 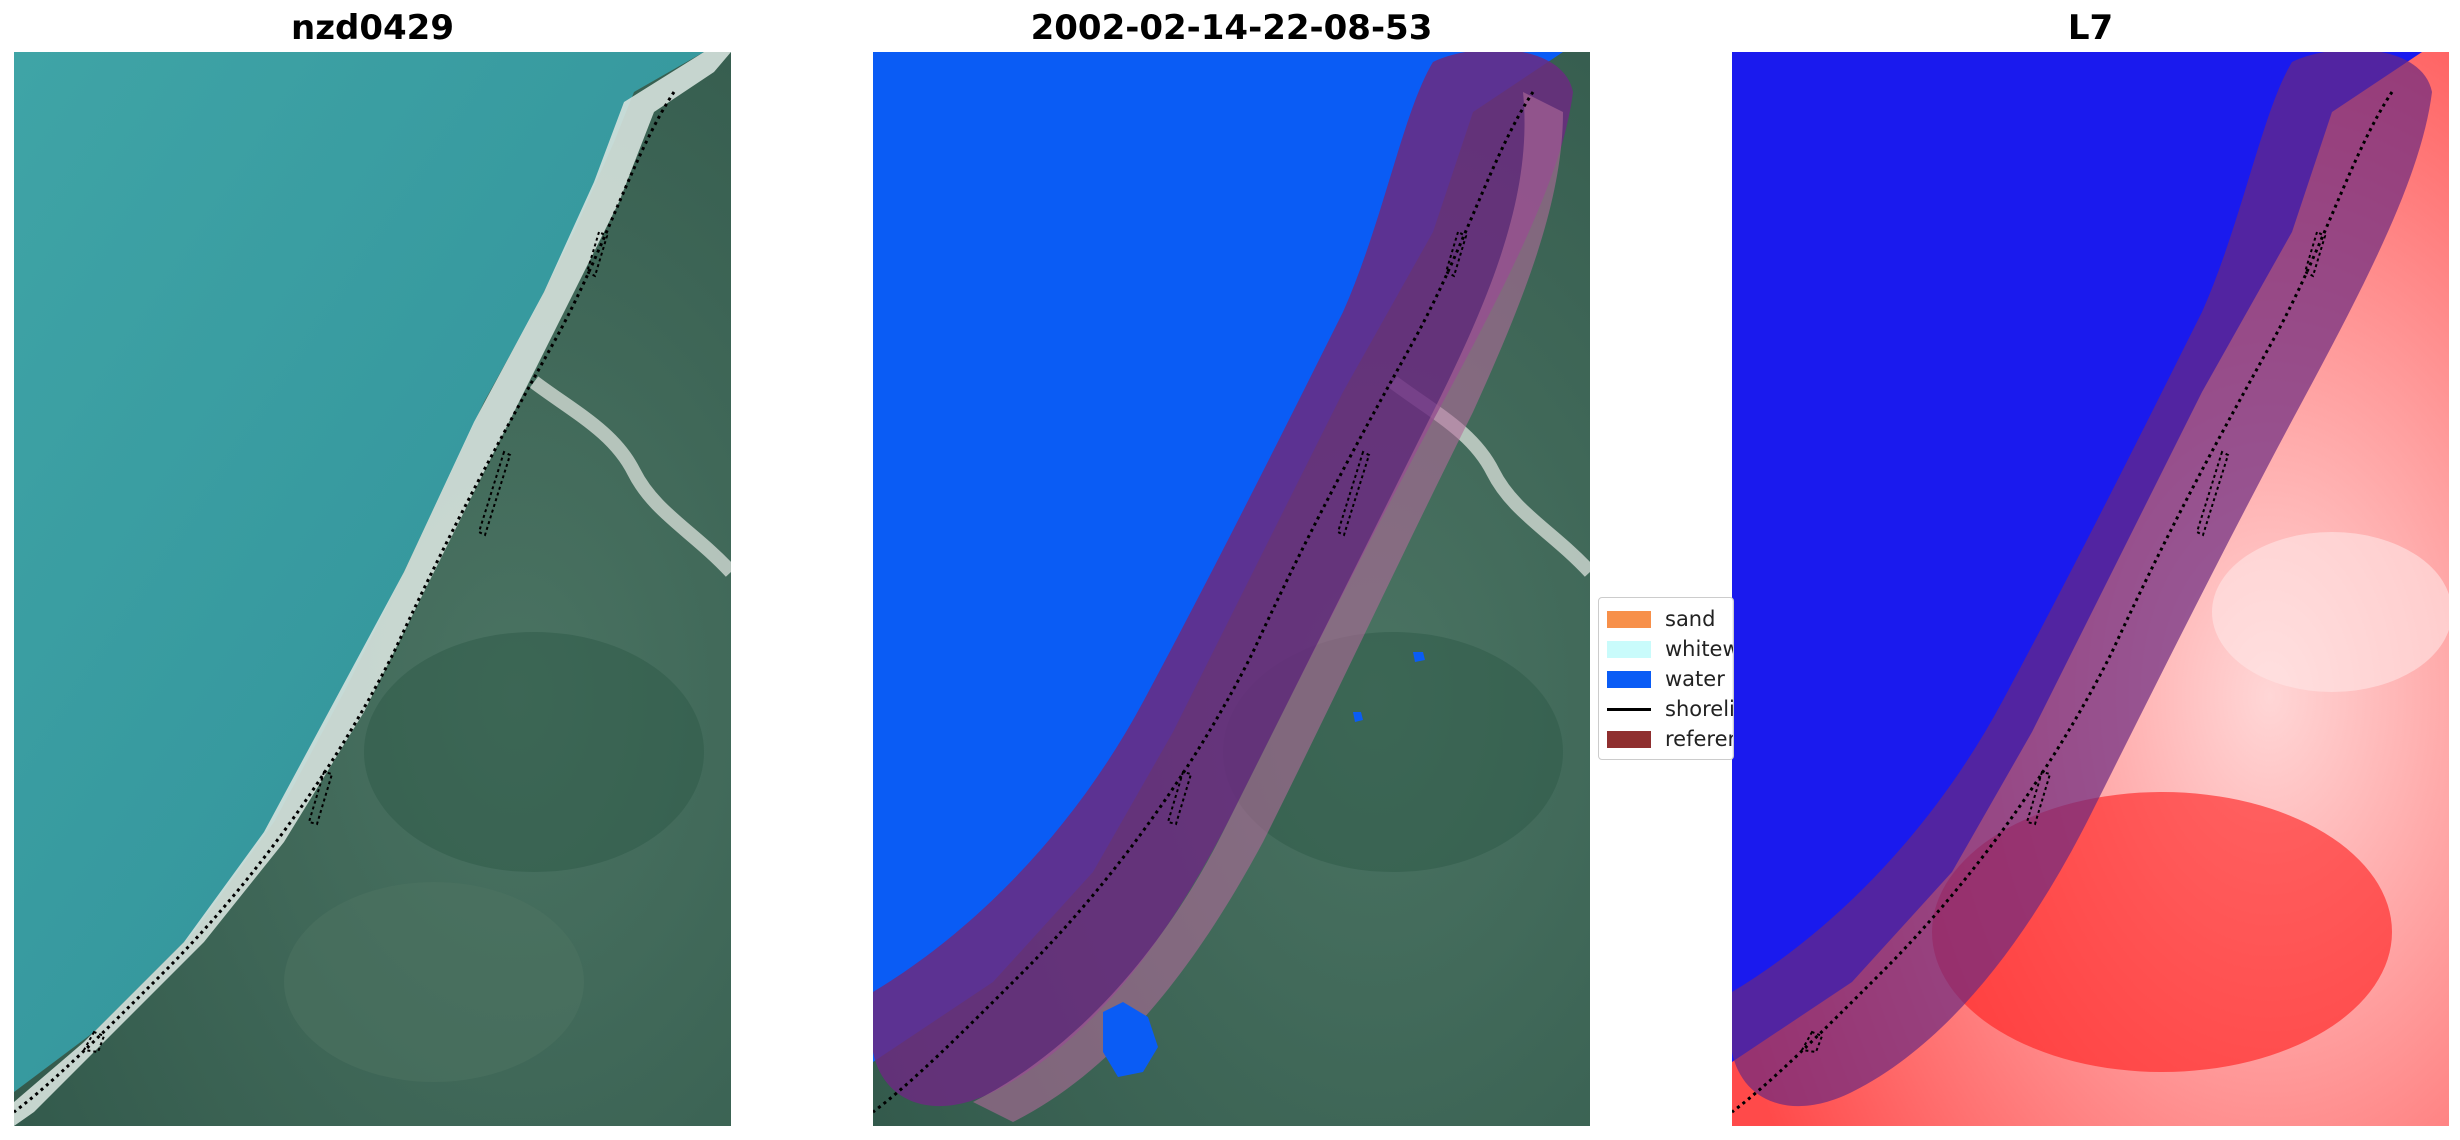 What do you see at coordinates (1629, 649) in the screenshot?
I see `whitewater-swatch` at bounding box center [1629, 649].